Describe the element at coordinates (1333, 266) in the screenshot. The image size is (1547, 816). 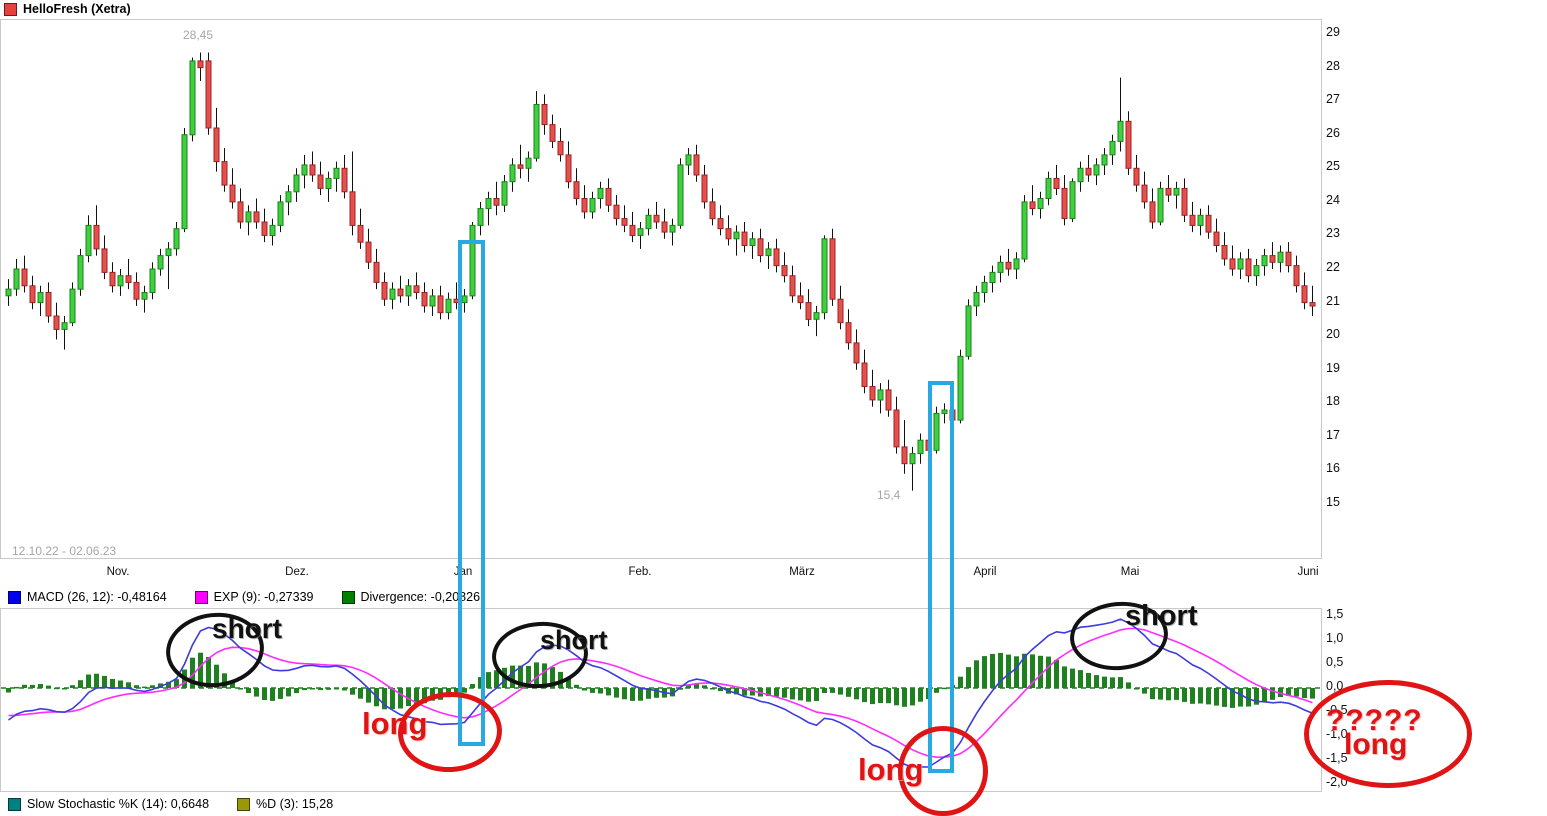
I see `price-tick-label: 22` at that location.